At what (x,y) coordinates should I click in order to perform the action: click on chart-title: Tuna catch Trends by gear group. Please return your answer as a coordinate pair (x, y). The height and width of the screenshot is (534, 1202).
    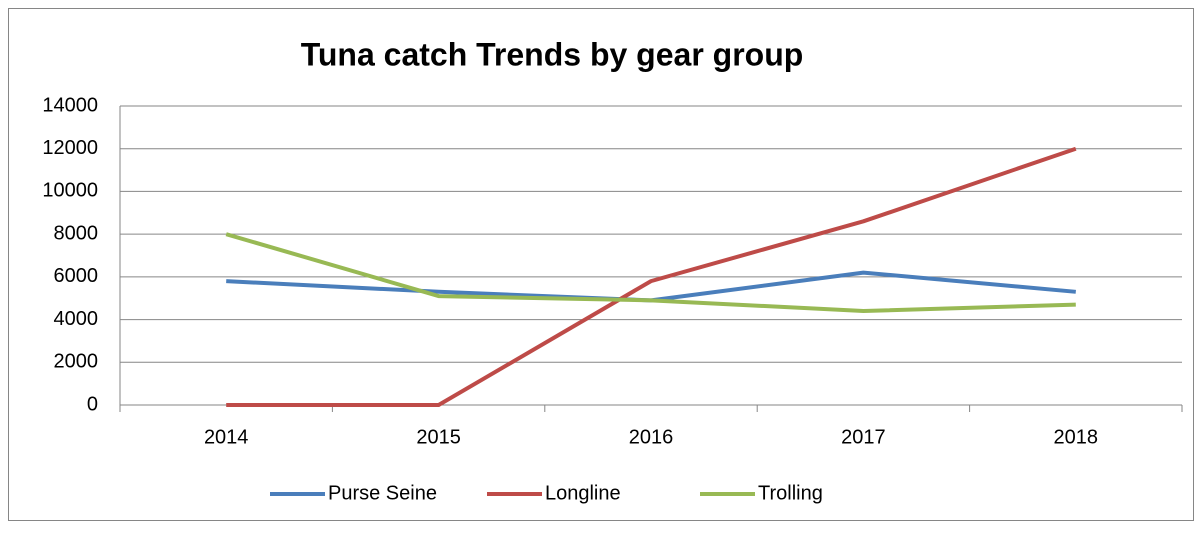
    Looking at the image, I should click on (552, 54).